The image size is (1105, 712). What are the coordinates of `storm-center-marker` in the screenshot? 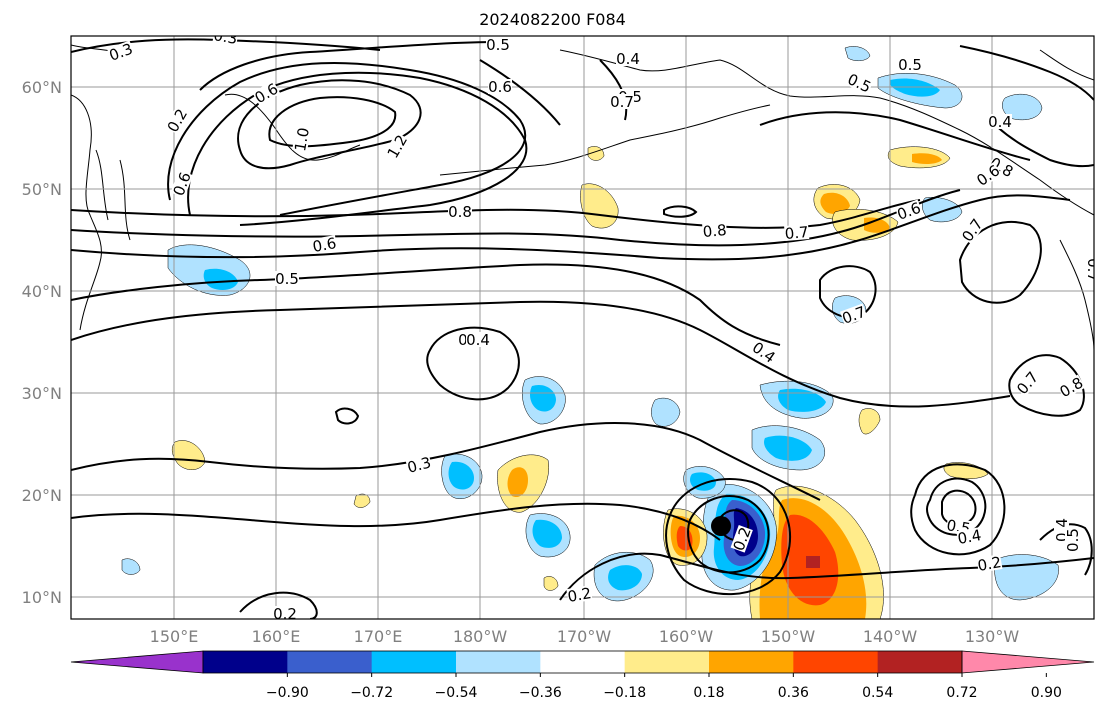 It's located at (721, 526).